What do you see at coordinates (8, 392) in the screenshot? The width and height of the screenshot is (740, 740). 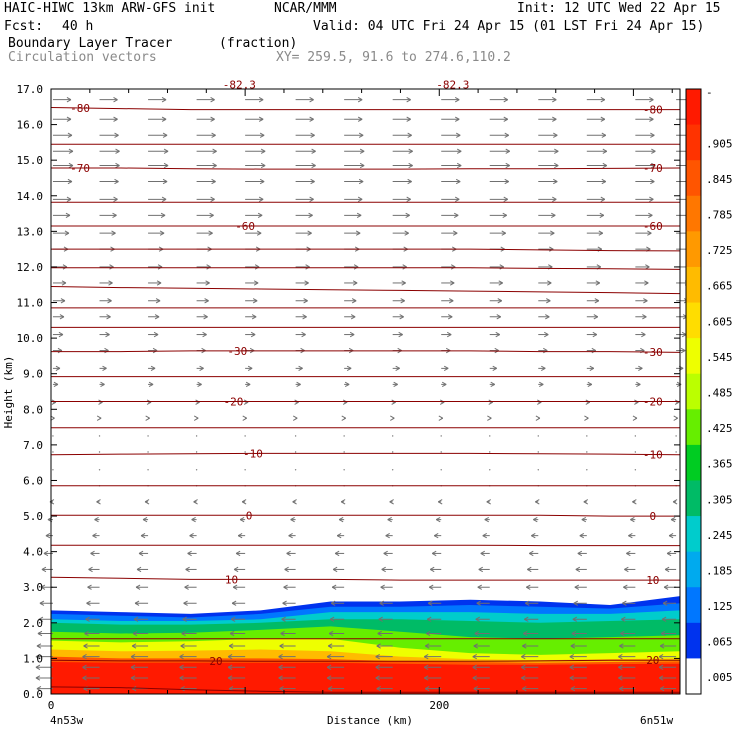 I see `y-axis-label: Height (km)` at bounding box center [8, 392].